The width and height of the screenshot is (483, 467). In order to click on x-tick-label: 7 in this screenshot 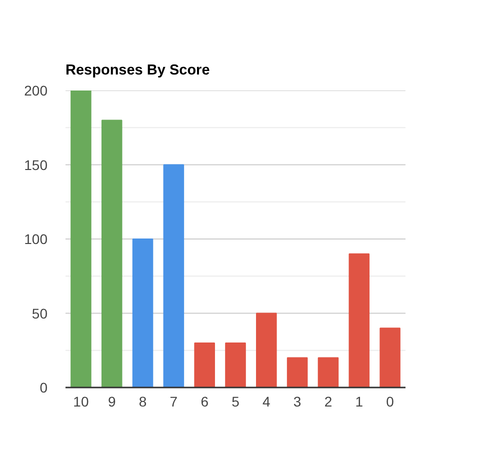, I will do `click(174, 402)`.